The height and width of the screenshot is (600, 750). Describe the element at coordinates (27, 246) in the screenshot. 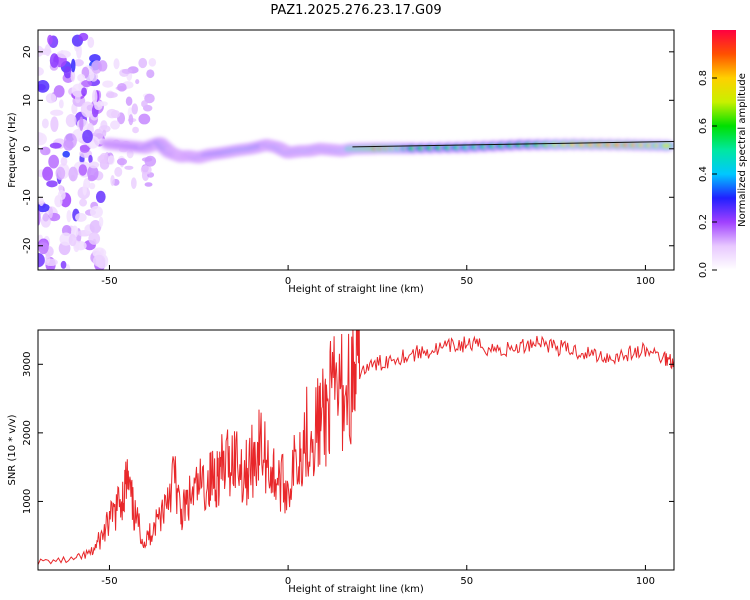

I see `y-tick-label: -20` at that location.